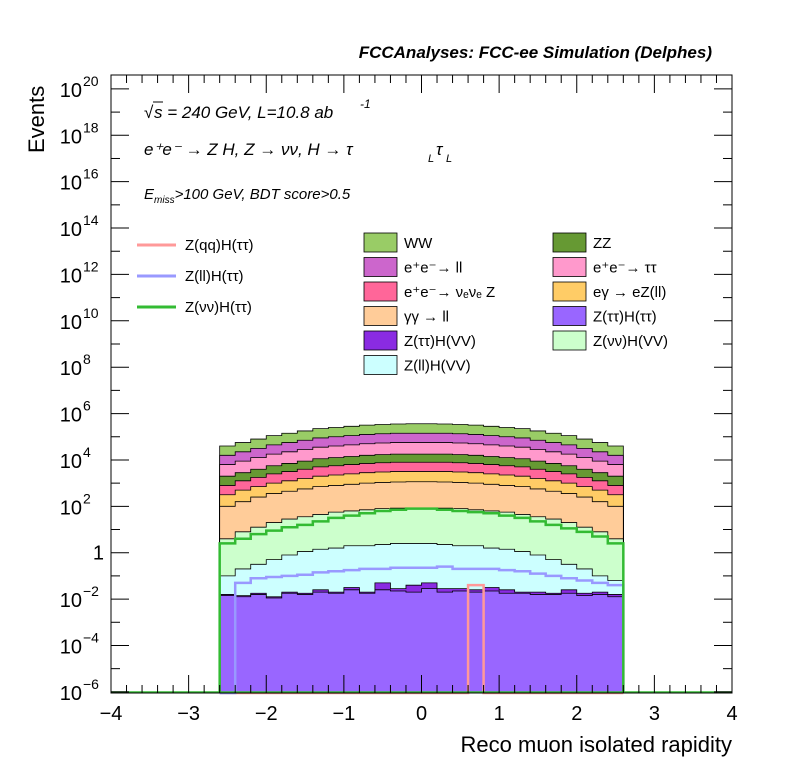 This screenshot has width=796, height=772. What do you see at coordinates (214, 276) in the screenshot?
I see `legend-line-label: Z(ll)H(ττ)` at bounding box center [214, 276].